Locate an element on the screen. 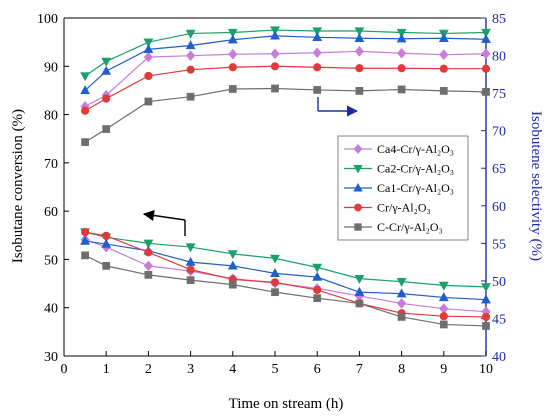  x-tick-label: 2 is located at coordinates (148, 369).